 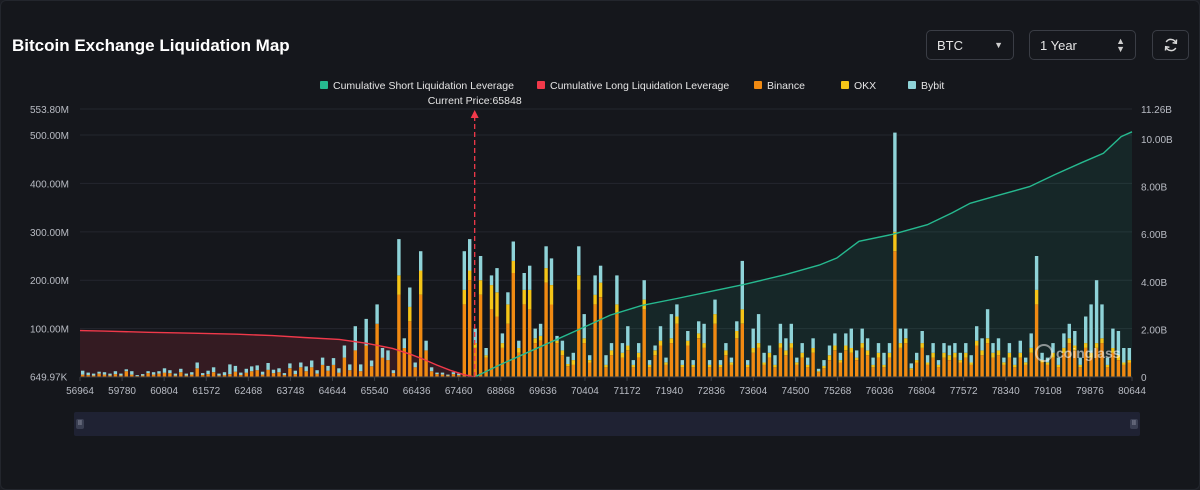 What do you see at coordinates (49, 330) in the screenshot?
I see `y-left-tick-label: 100.00M` at bounding box center [49, 330].